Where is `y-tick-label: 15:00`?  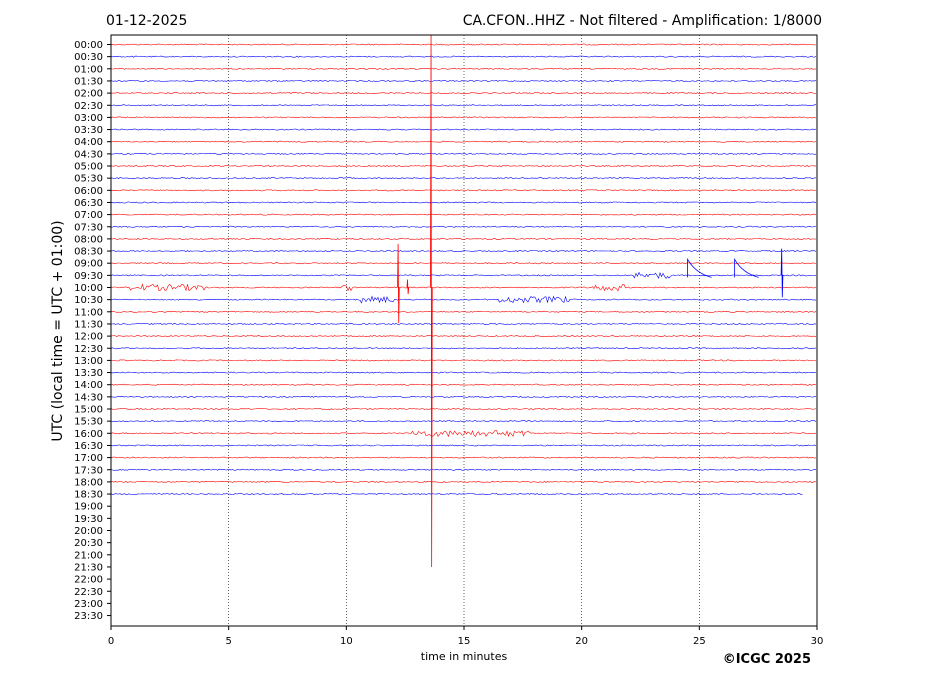
y-tick-label: 15:00 is located at coordinates (88, 410).